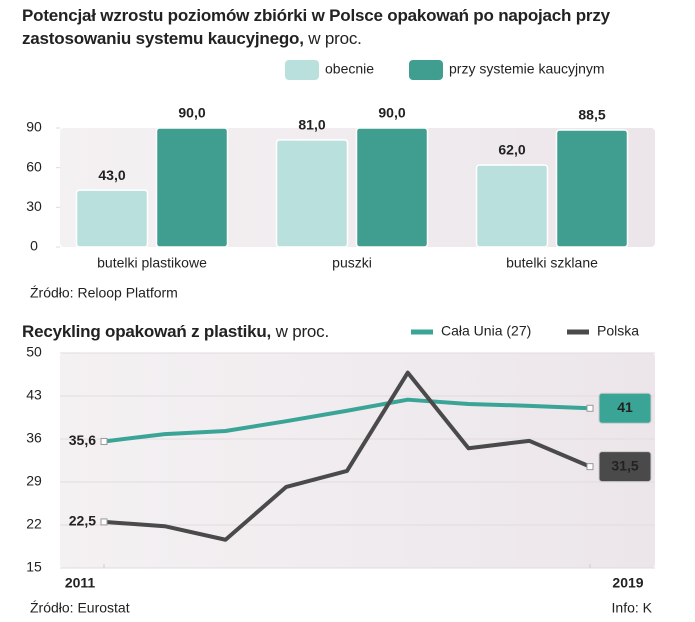 This screenshot has width=695, height=622. Describe the element at coordinates (152, 263) in the screenshot. I see `x-tick-label: butelki plastikowe` at that location.